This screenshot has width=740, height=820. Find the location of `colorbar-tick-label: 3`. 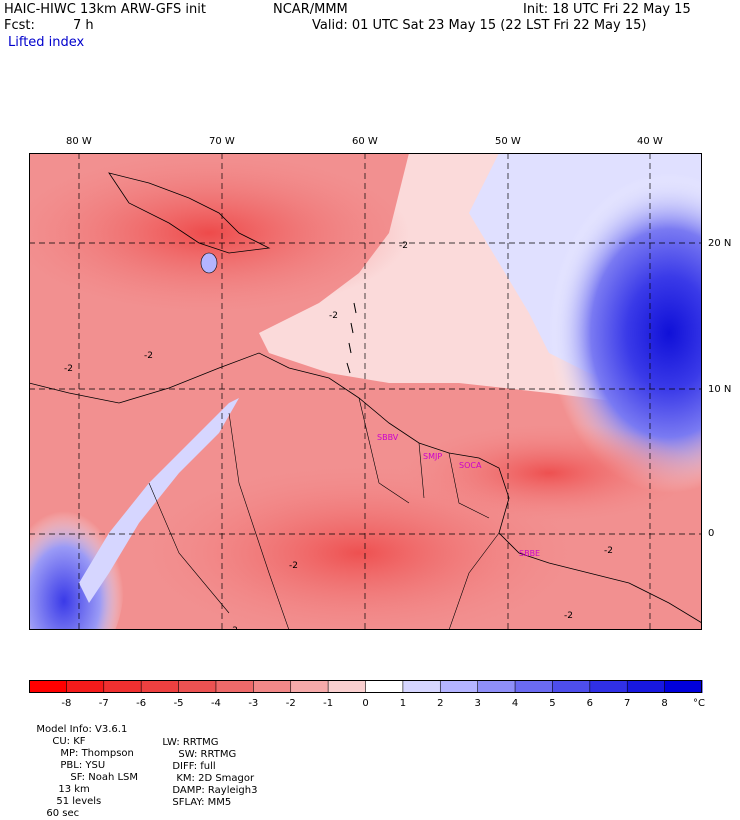

colorbar-tick-label: 3 is located at coordinates (477, 703).